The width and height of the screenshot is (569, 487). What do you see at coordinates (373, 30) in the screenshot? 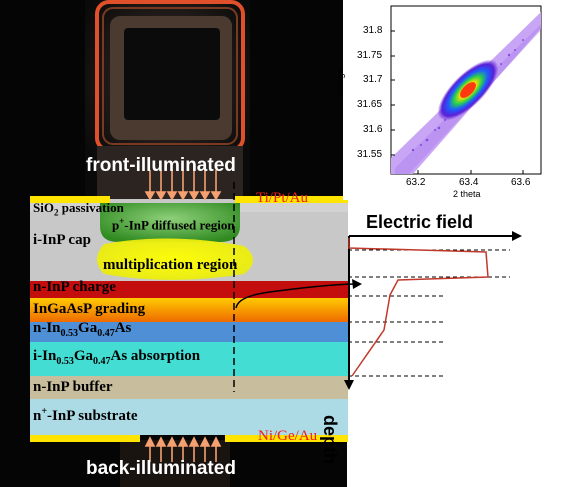
I see `ytick-0: 31.8` at bounding box center [373, 30].